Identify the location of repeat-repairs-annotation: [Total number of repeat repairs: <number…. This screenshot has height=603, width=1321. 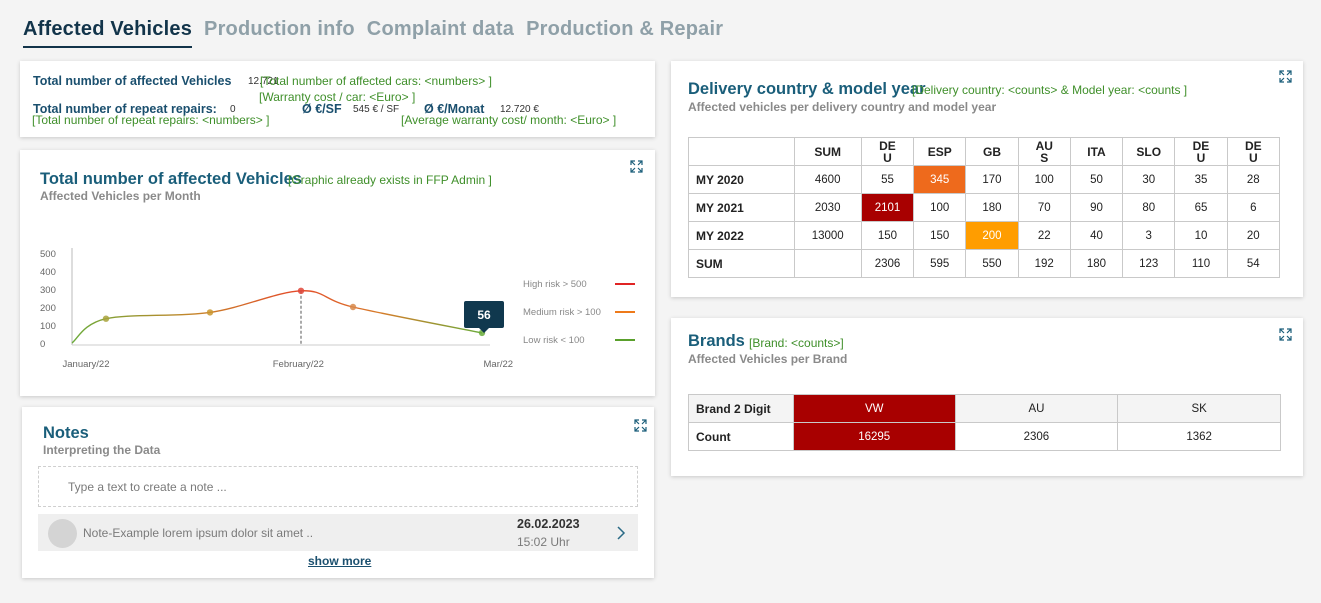
(151, 120).